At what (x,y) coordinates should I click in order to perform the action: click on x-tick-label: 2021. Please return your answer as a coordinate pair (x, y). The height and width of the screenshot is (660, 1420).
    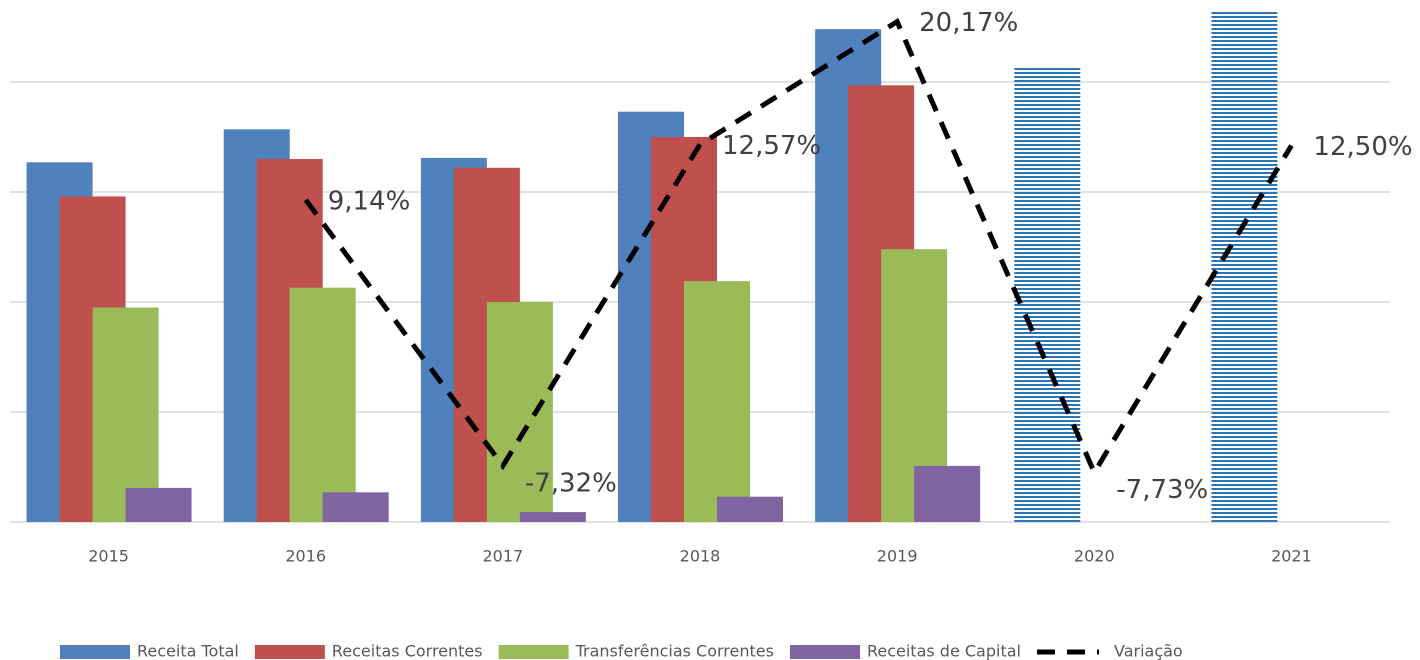
    Looking at the image, I should click on (1291, 556).